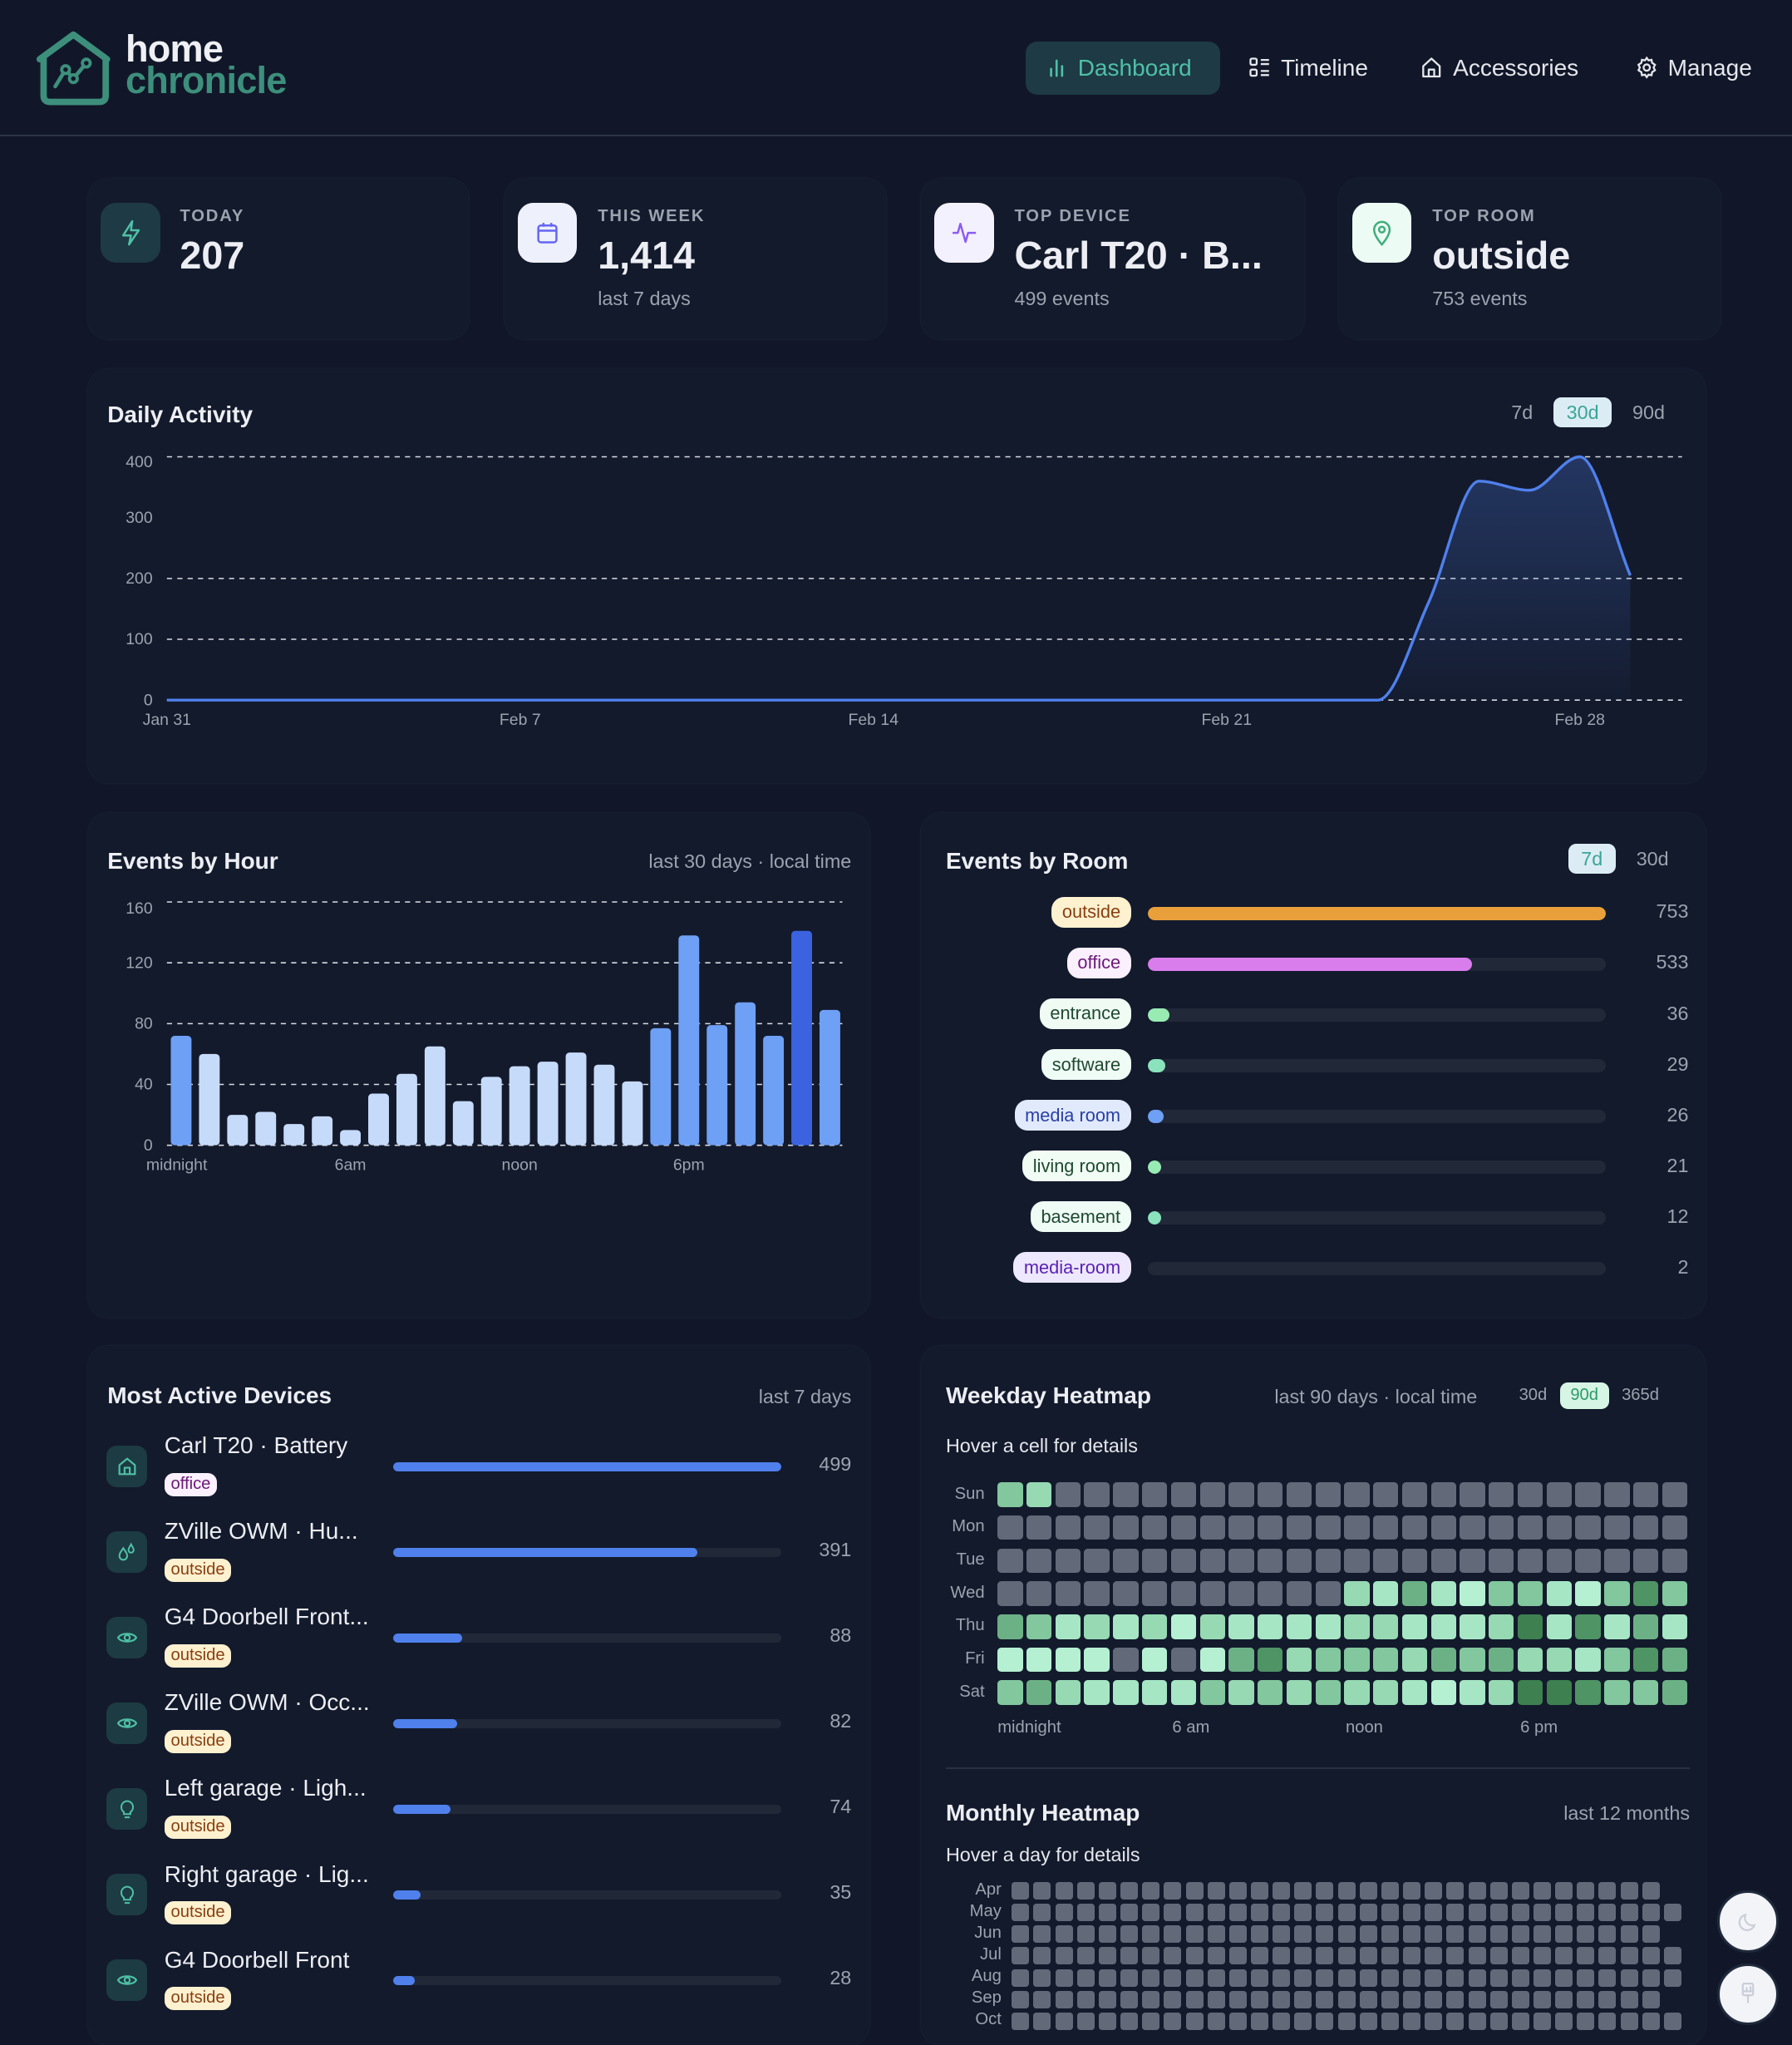 The image size is (1792, 2045). I want to click on data-point, so click(1378, 700).